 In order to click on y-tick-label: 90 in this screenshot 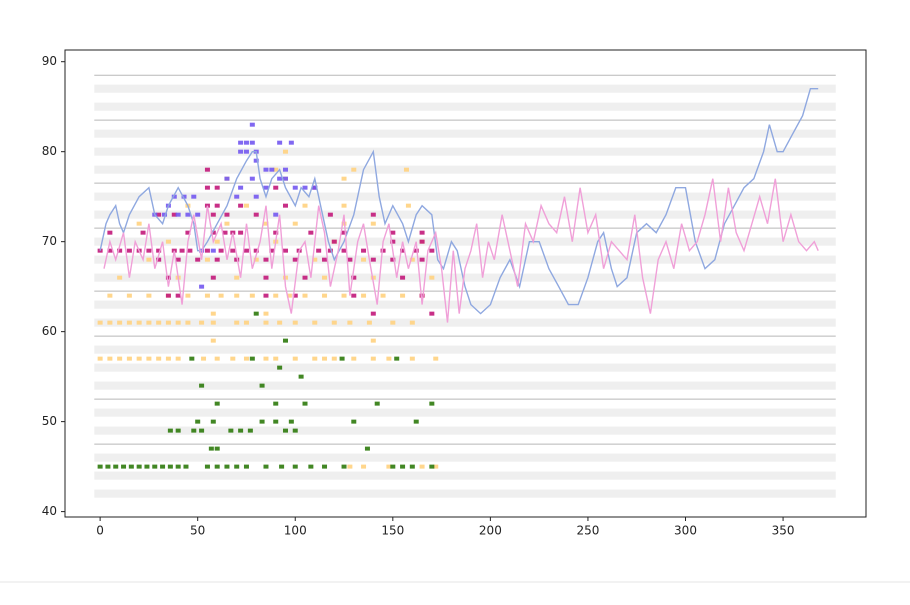, I will do `click(49, 61)`.